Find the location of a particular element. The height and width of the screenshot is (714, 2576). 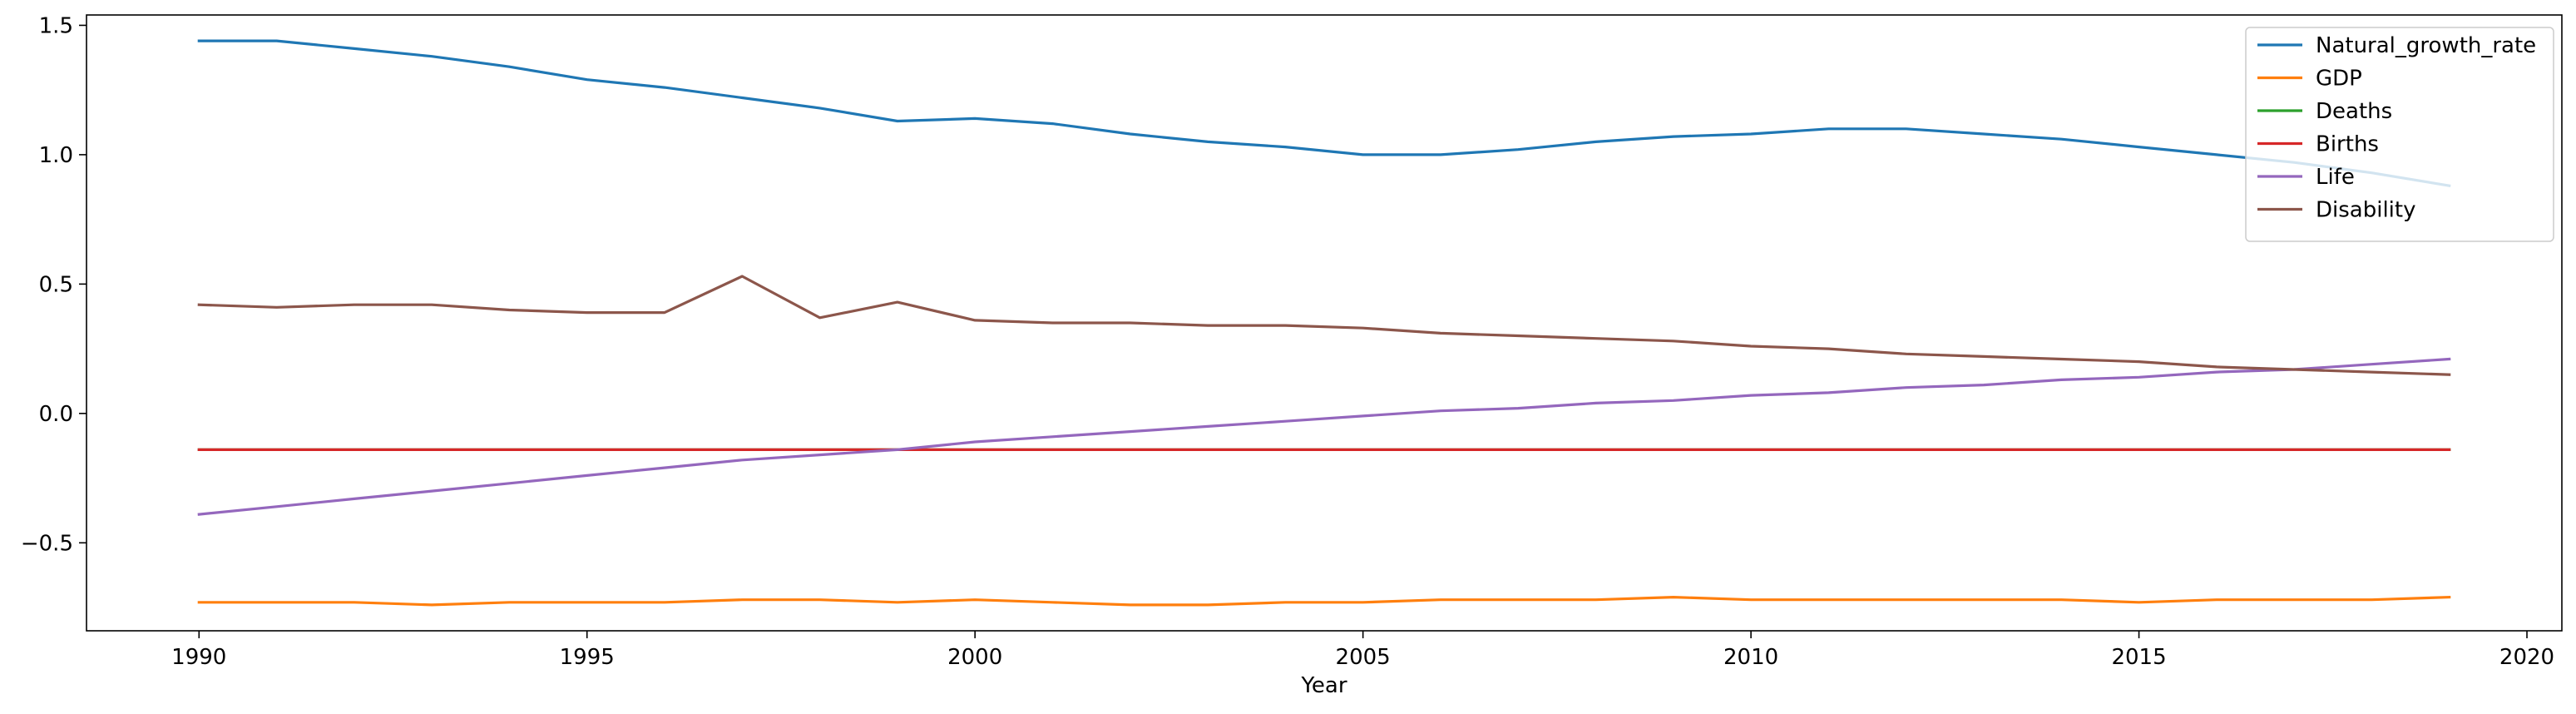

series-line-gdp is located at coordinates (1324, 601).